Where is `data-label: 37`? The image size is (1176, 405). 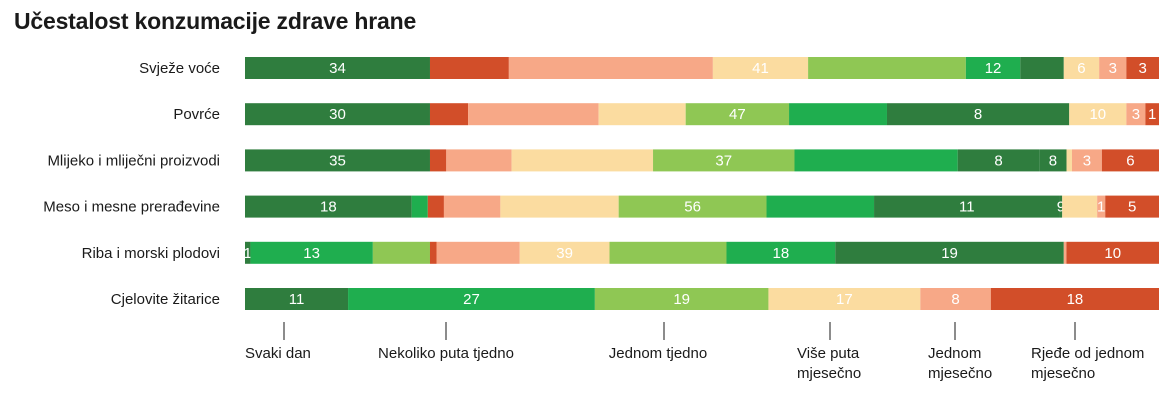 data-label: 37 is located at coordinates (723, 160).